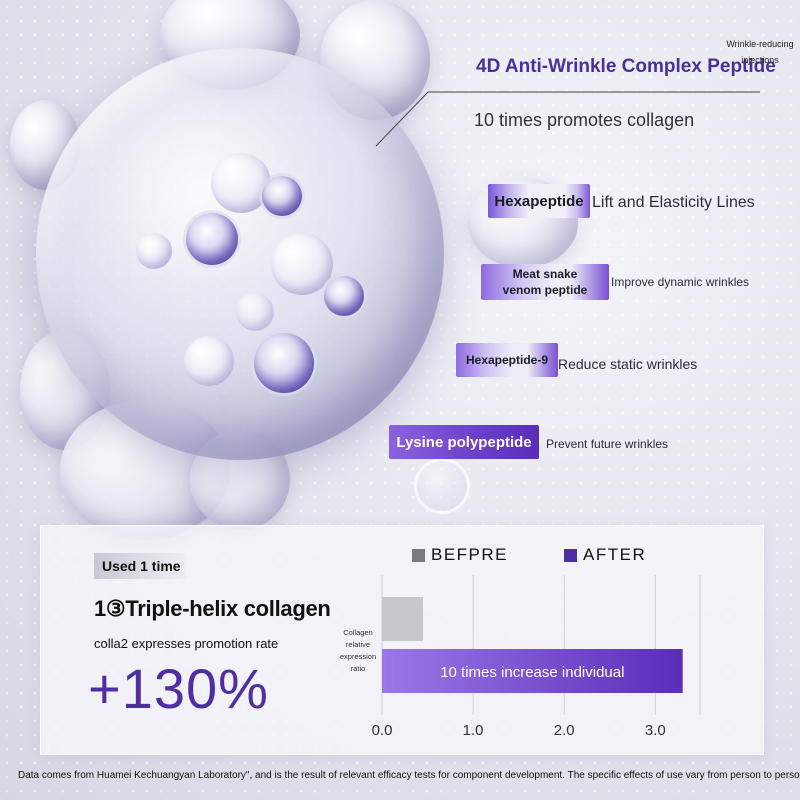 This screenshot has width=800, height=800. What do you see at coordinates (382, 730) in the screenshot?
I see `x-tick-label: 0.0` at bounding box center [382, 730].